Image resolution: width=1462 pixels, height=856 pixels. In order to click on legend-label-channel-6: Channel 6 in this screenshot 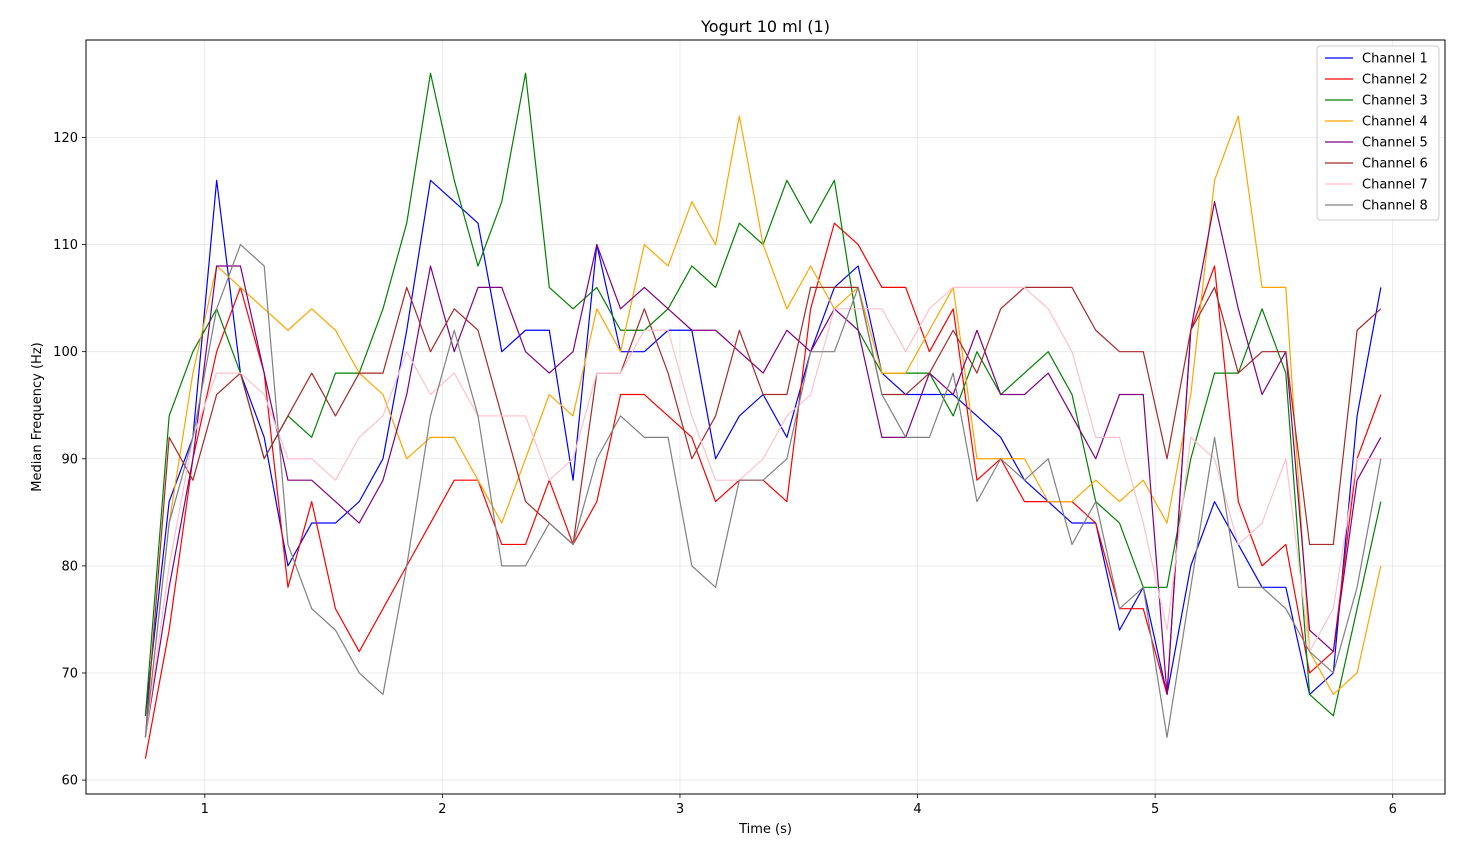, I will do `click(1395, 164)`.